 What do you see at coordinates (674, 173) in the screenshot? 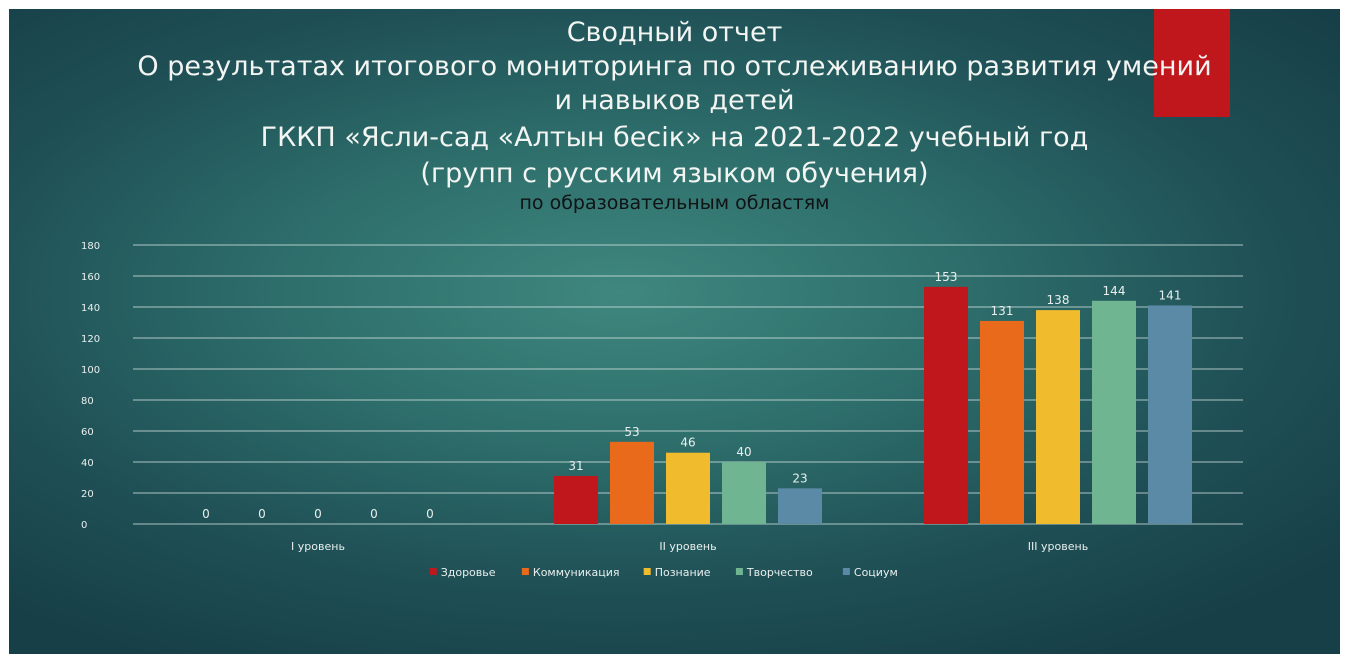
I see `title-line-5: (групп с русским языком обучения)` at bounding box center [674, 173].